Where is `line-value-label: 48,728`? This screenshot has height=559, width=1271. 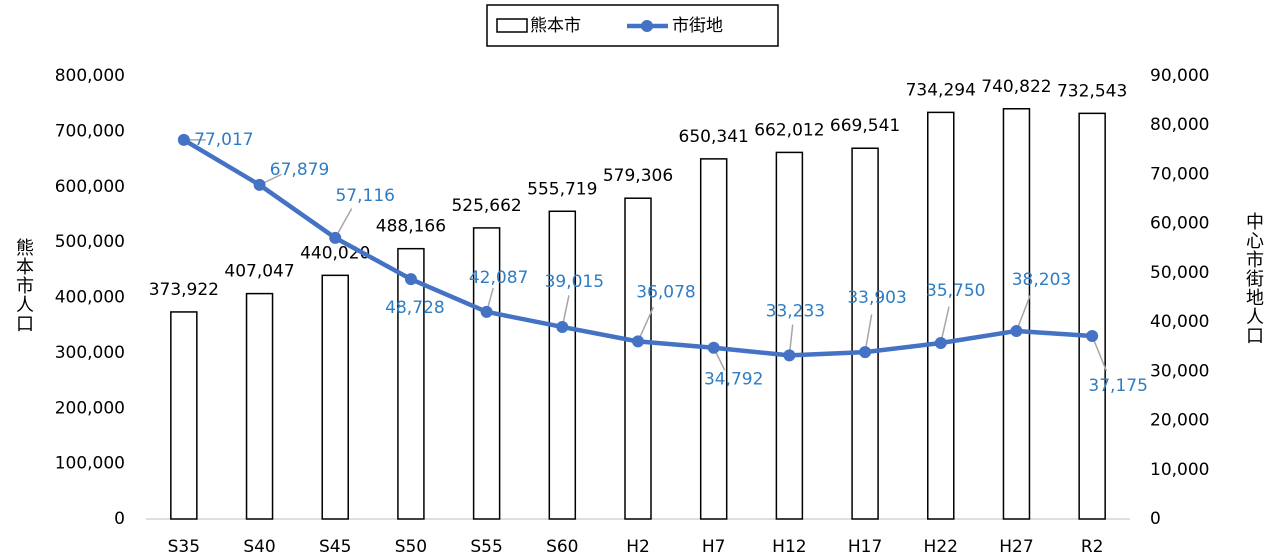 line-value-label: 48,728 is located at coordinates (414, 308).